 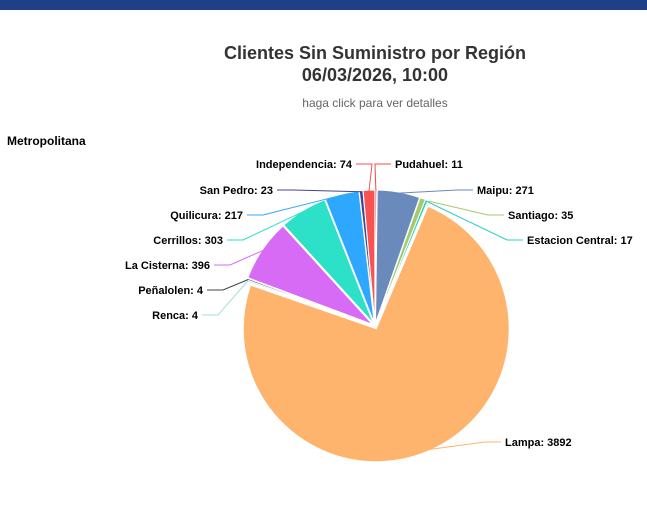 What do you see at coordinates (323, 5) in the screenshot?
I see `top-header-bar` at bounding box center [323, 5].